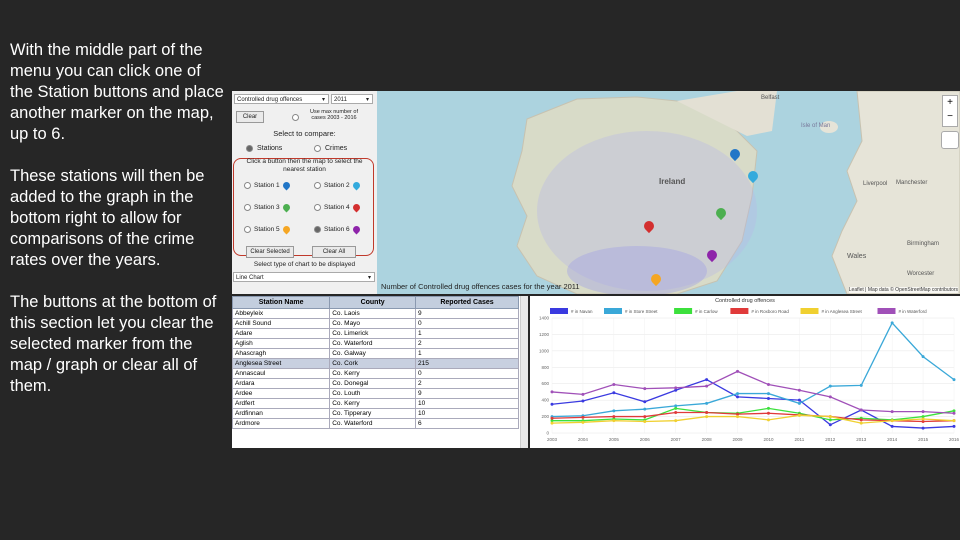  I want to click on table-cell: Co. Tipperary, so click(372, 413).